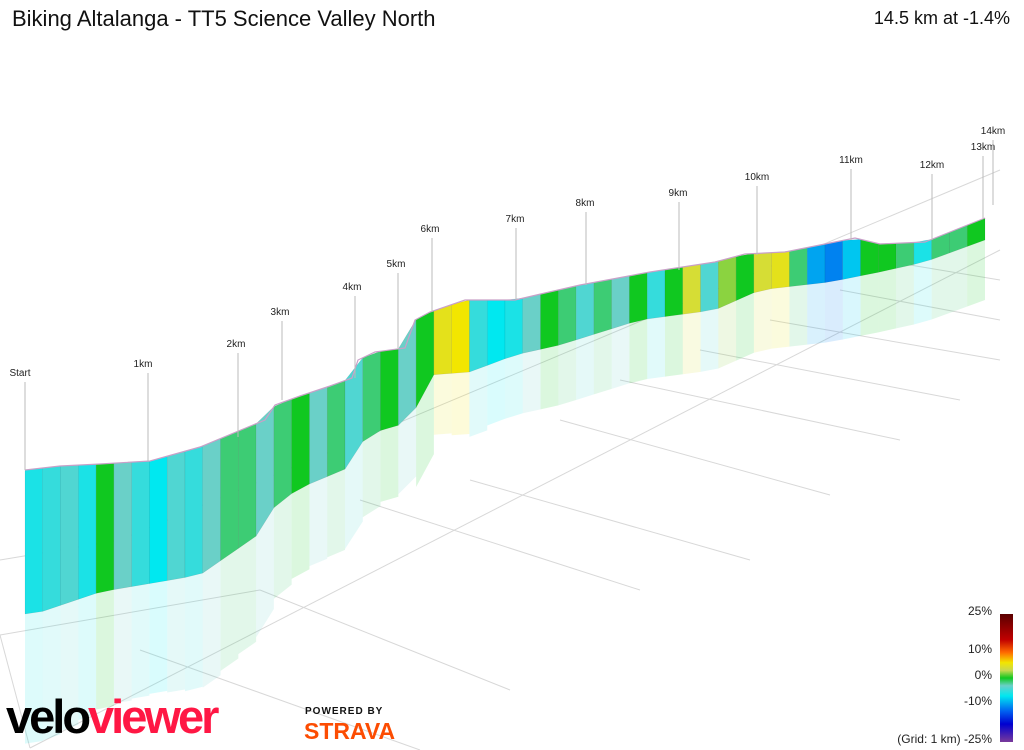  I want to click on grade-color-scale, so click(1006, 678).